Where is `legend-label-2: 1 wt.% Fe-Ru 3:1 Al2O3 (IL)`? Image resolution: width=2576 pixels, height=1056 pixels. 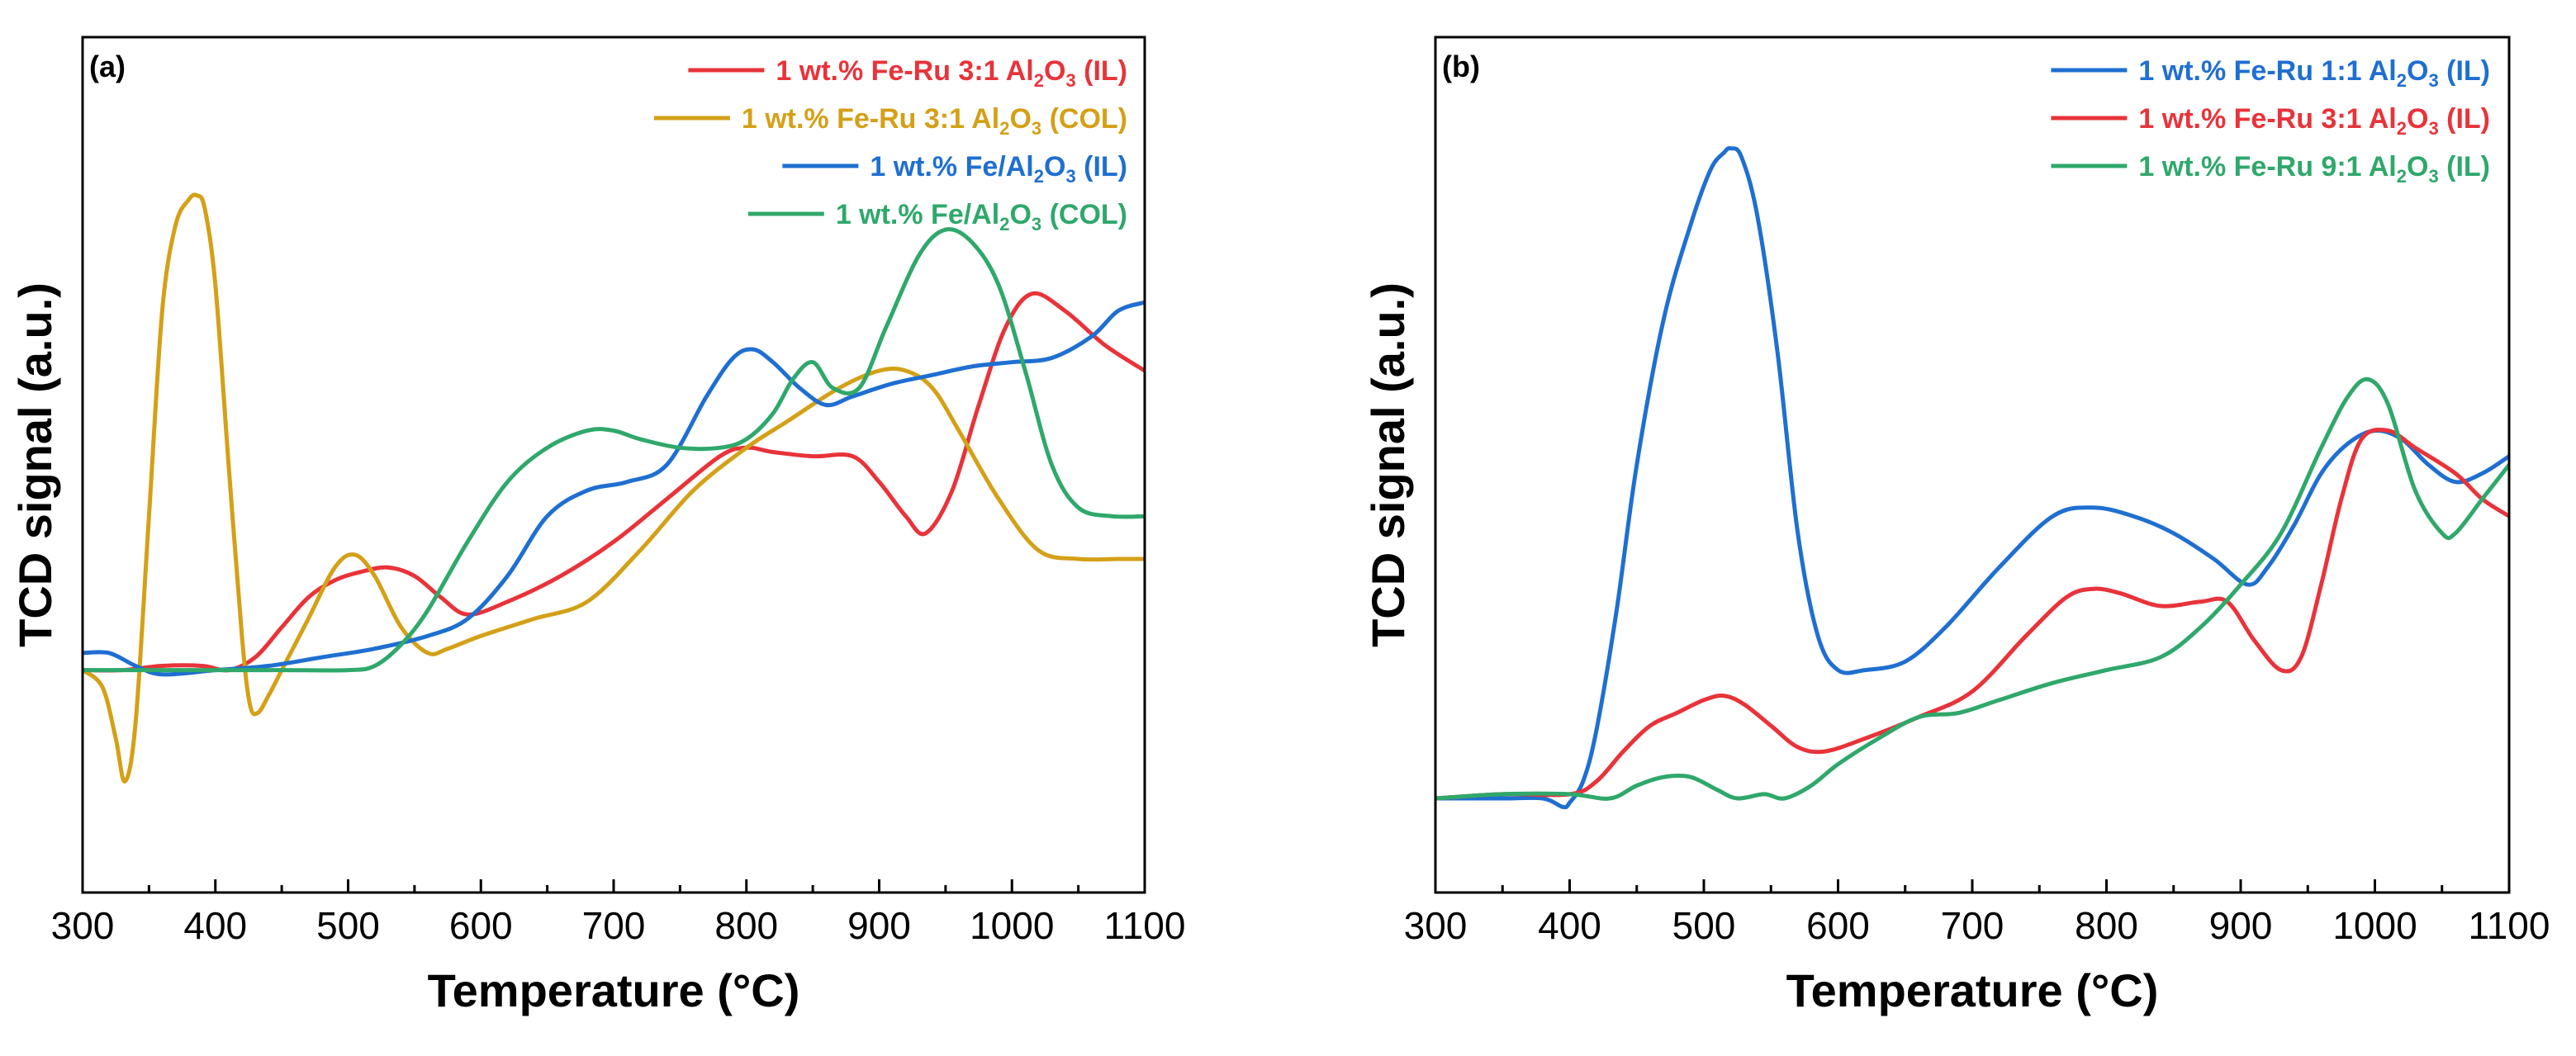 legend-label-2: 1 wt.% Fe-Ru 3:1 Al2O3 (IL) is located at coordinates (2314, 121).